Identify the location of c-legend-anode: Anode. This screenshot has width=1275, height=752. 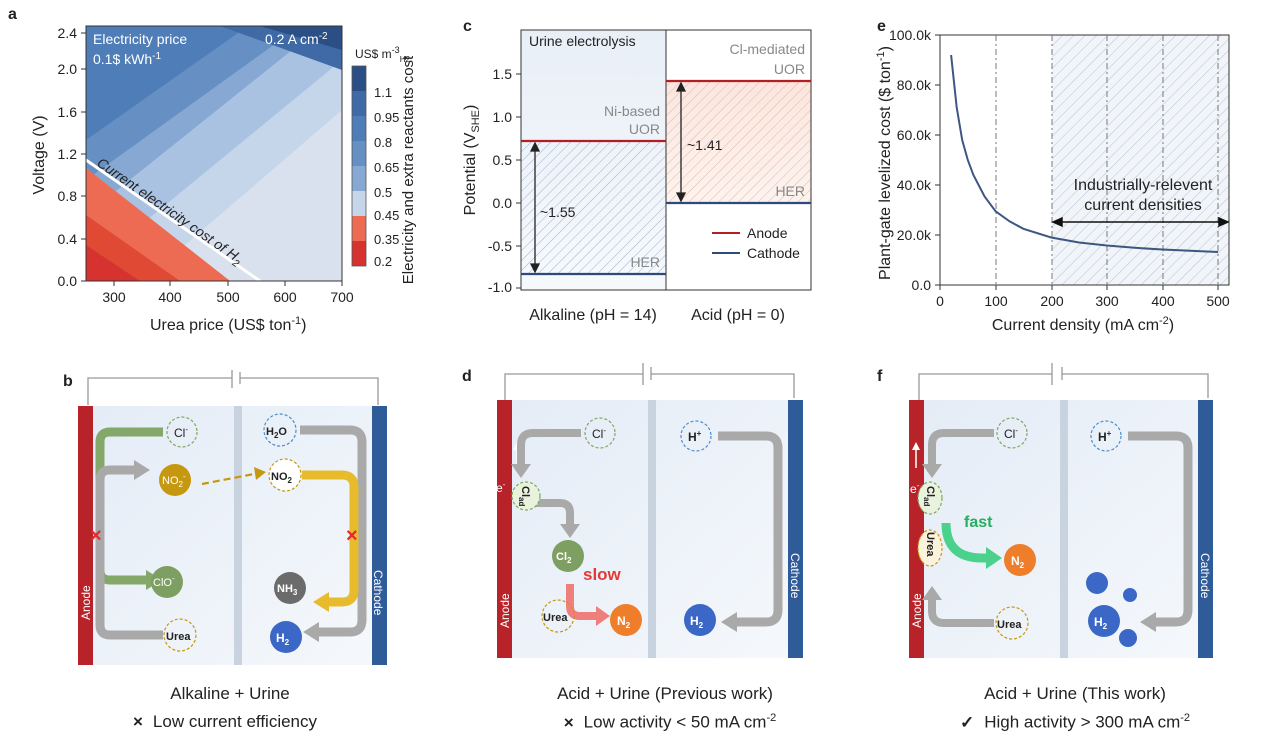
(767, 233).